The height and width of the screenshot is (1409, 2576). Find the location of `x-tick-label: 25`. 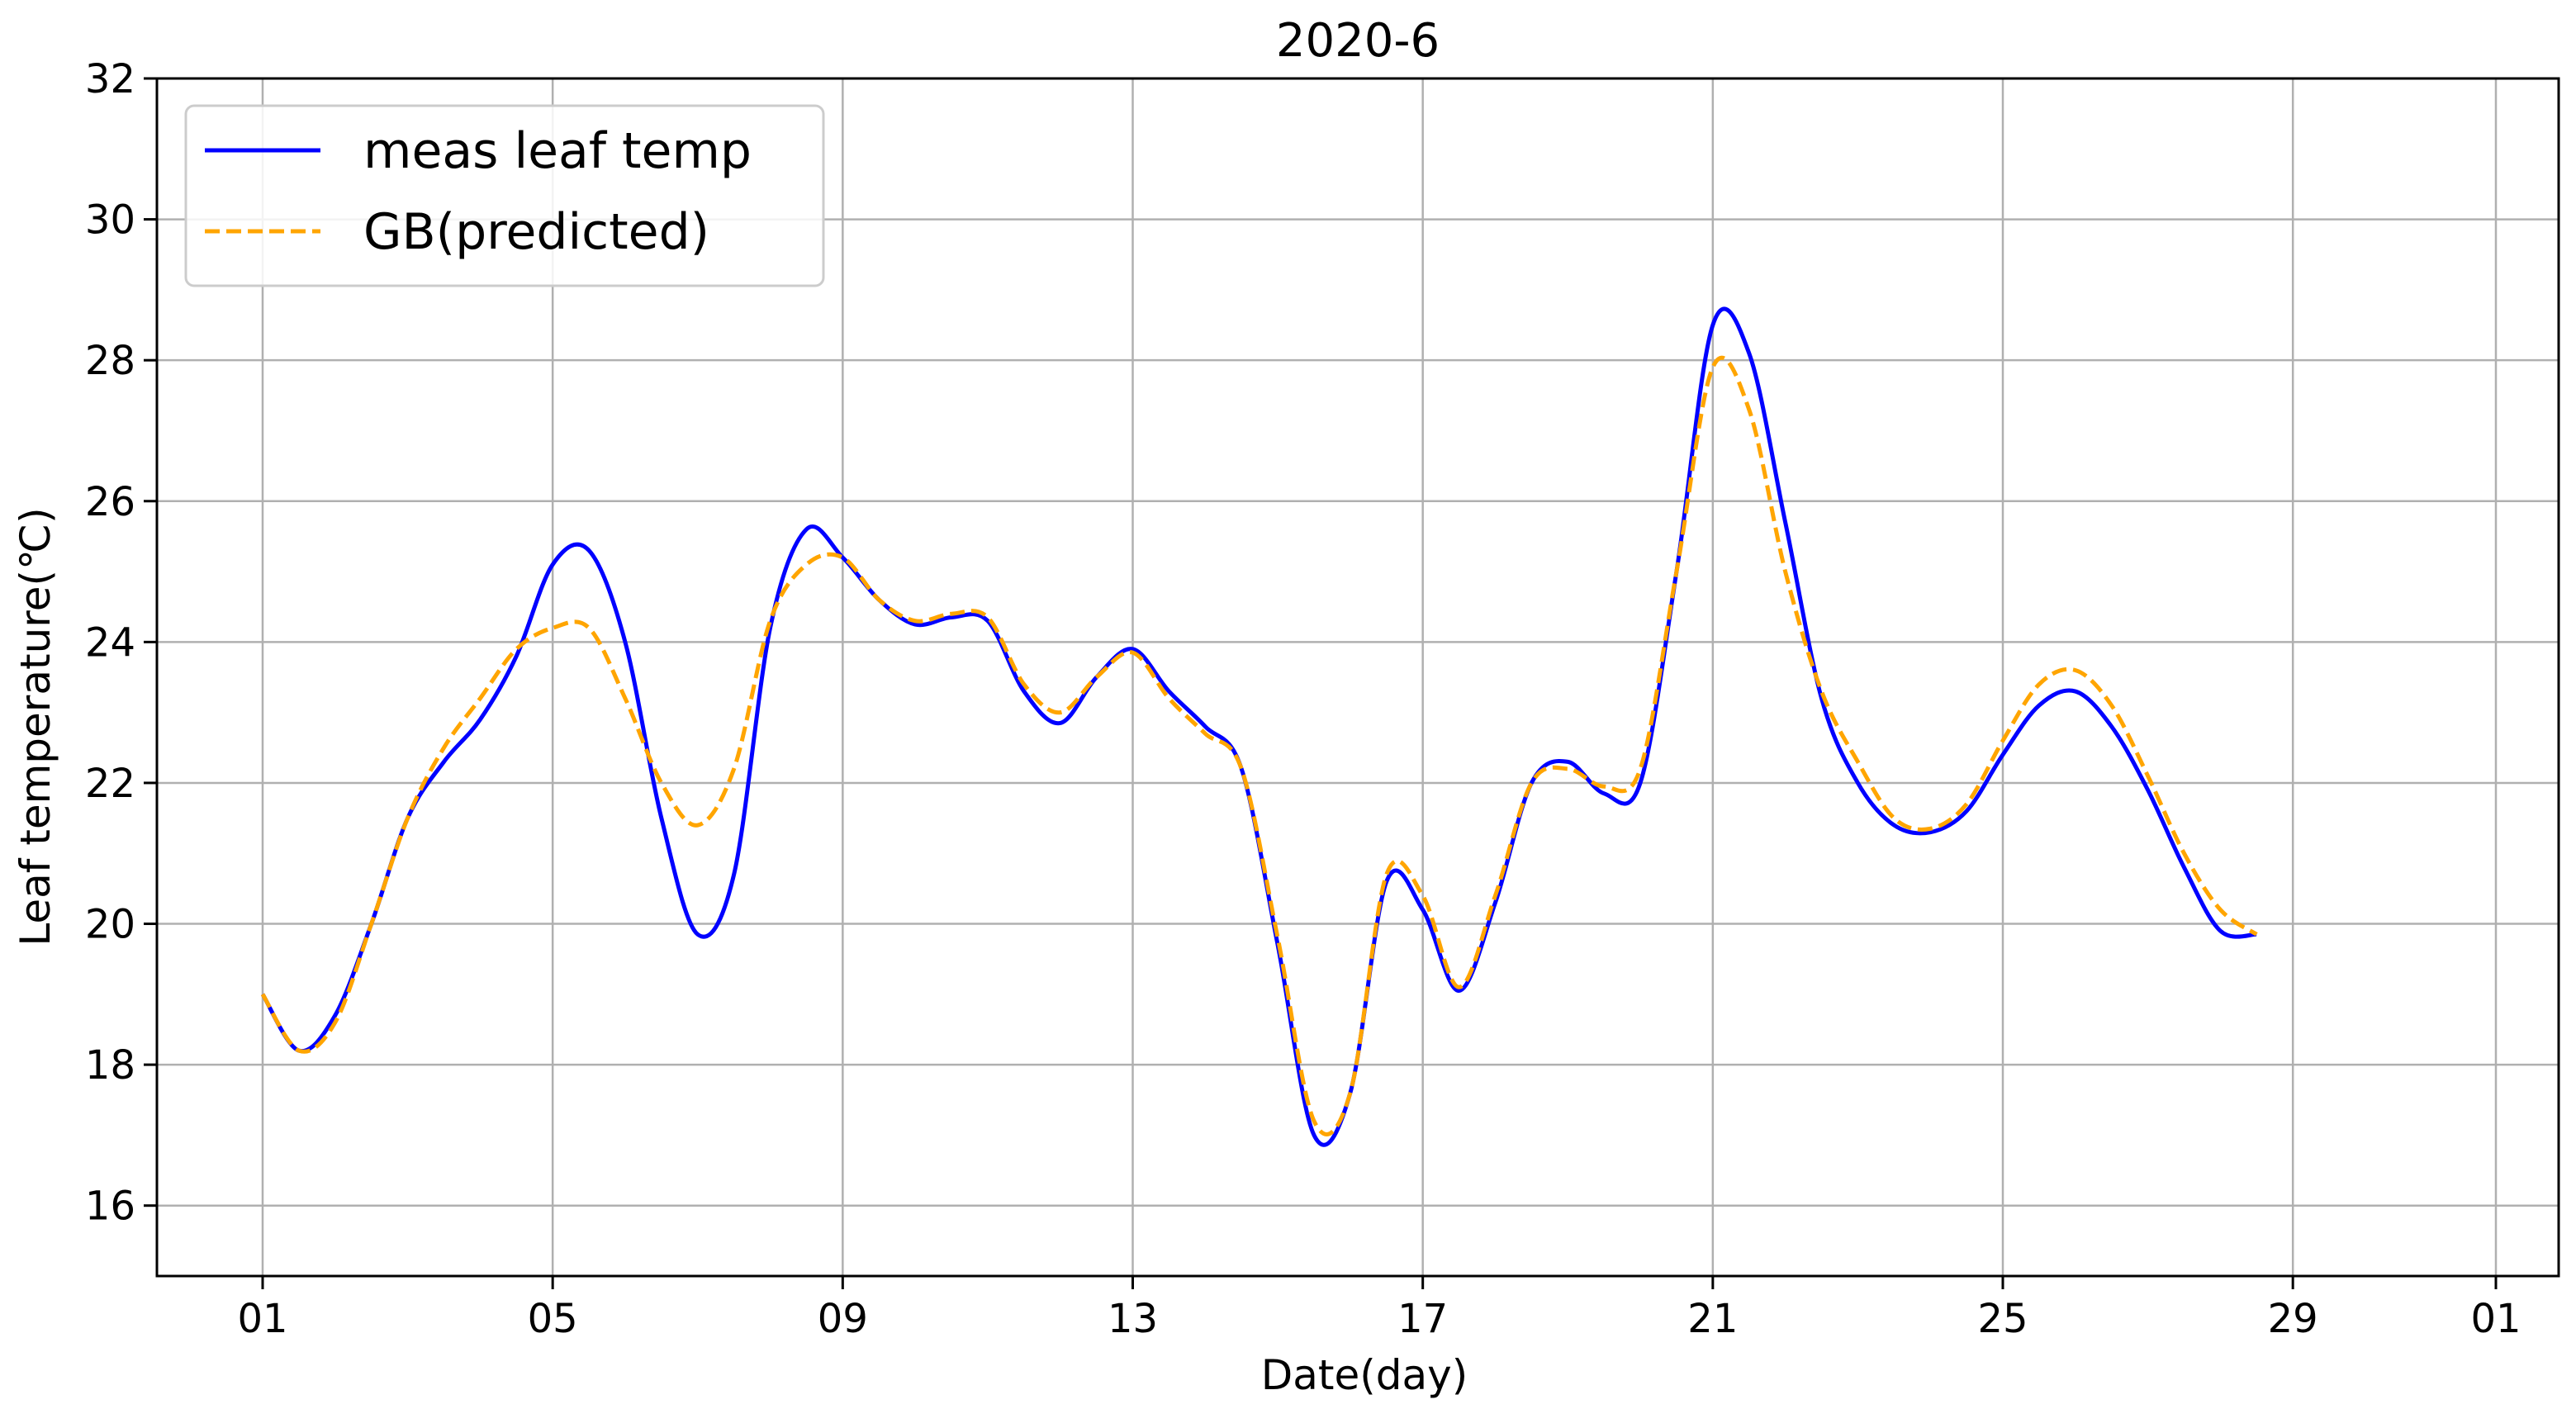

x-tick-label: 25 is located at coordinates (2003, 1319).